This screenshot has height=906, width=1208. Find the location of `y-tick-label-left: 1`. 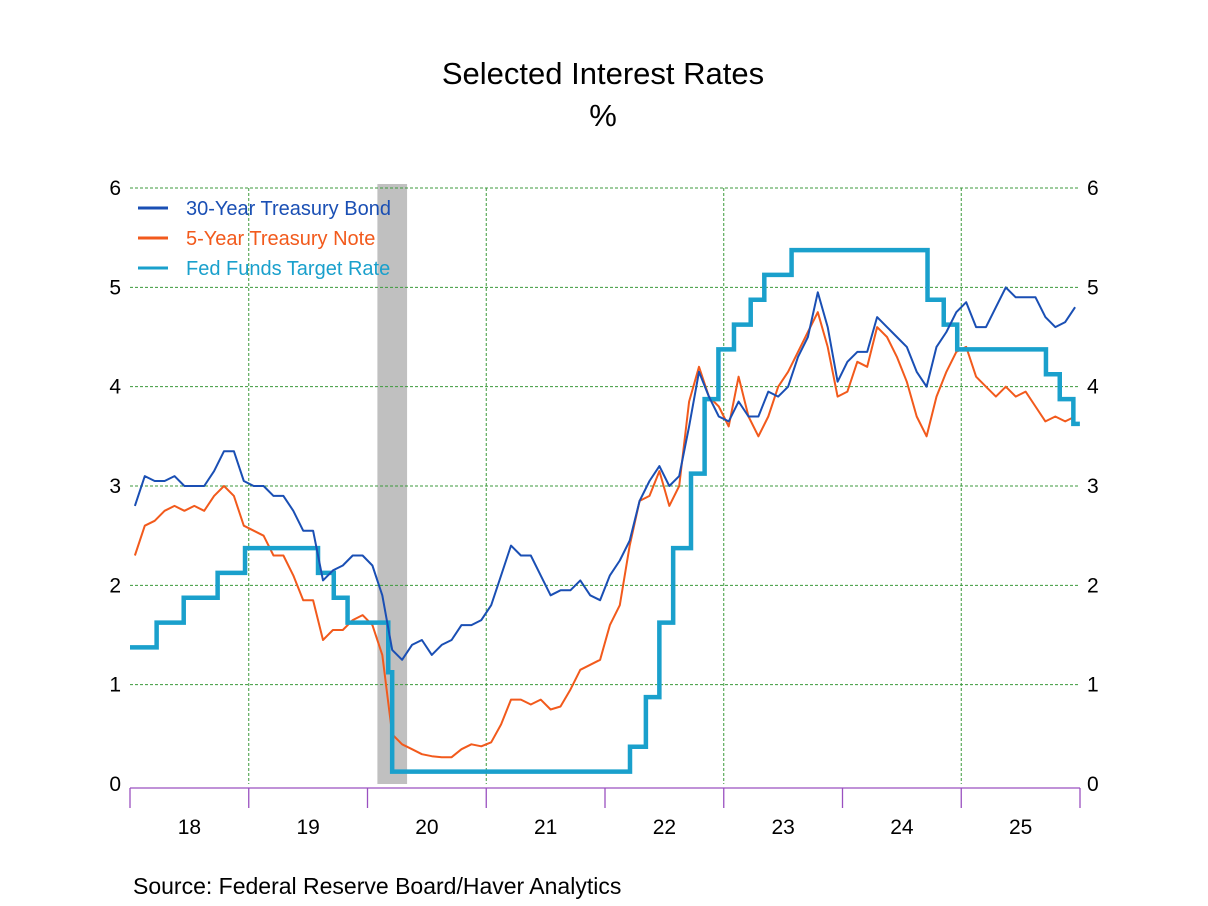

y-tick-label-left: 1 is located at coordinates (115, 685).